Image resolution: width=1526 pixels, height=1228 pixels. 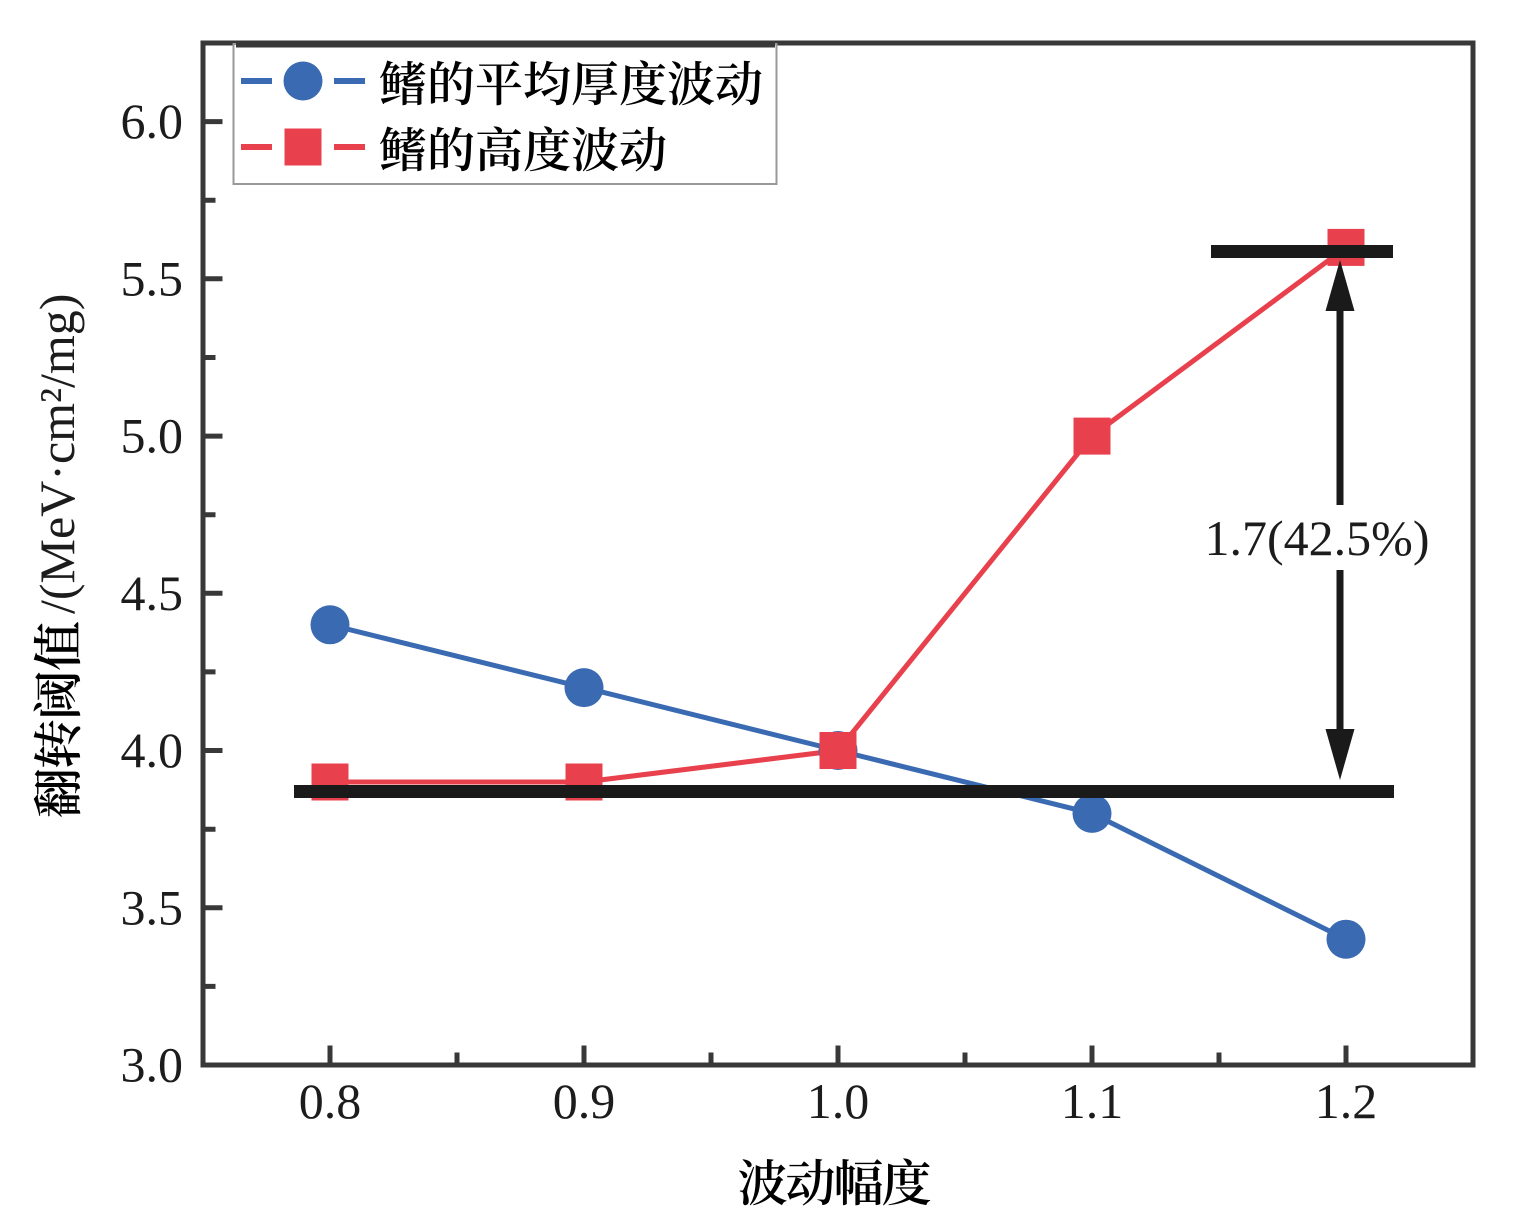 What do you see at coordinates (1346, 1101) in the screenshot?
I see `svg-text: 1.2` at bounding box center [1346, 1101].